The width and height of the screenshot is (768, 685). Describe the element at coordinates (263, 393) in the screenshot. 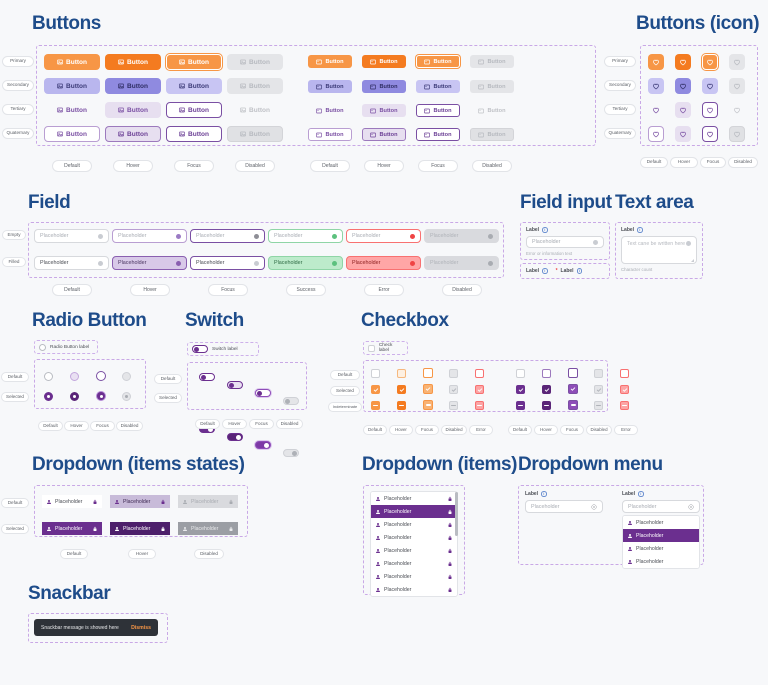

I see `switch-default-focus` at that location.